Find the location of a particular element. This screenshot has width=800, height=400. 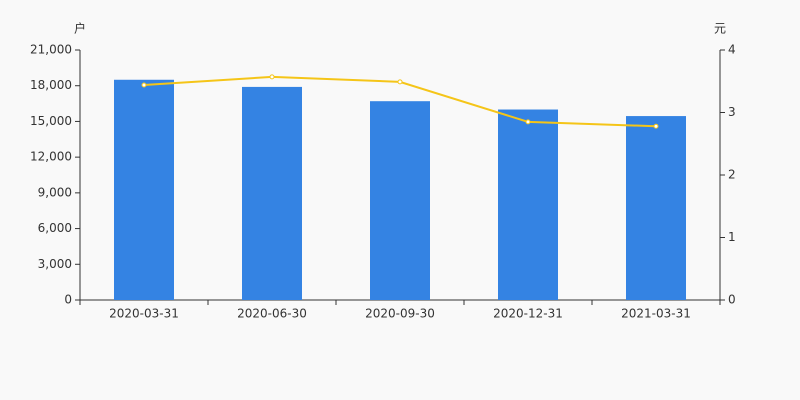

y-tick-label: 9,000 is located at coordinates (55, 192).